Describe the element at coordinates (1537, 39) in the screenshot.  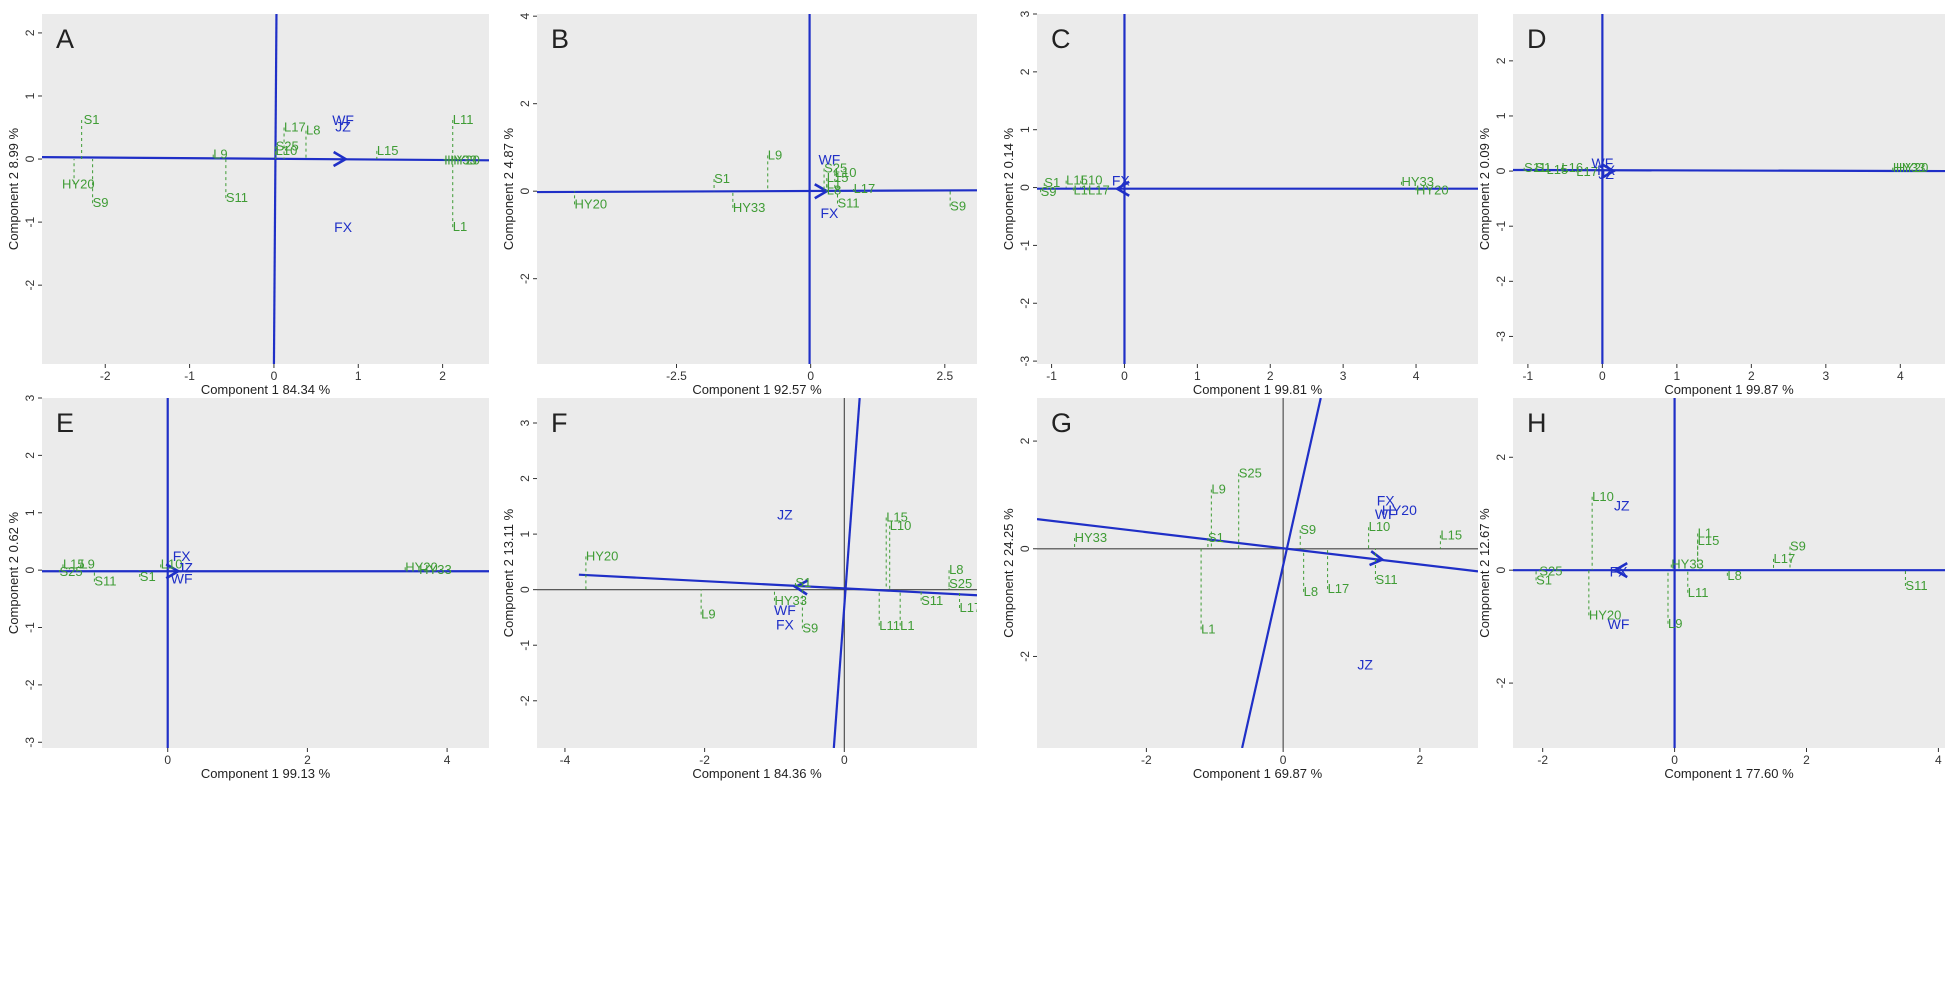
I see `panel-letter: D` at that location.